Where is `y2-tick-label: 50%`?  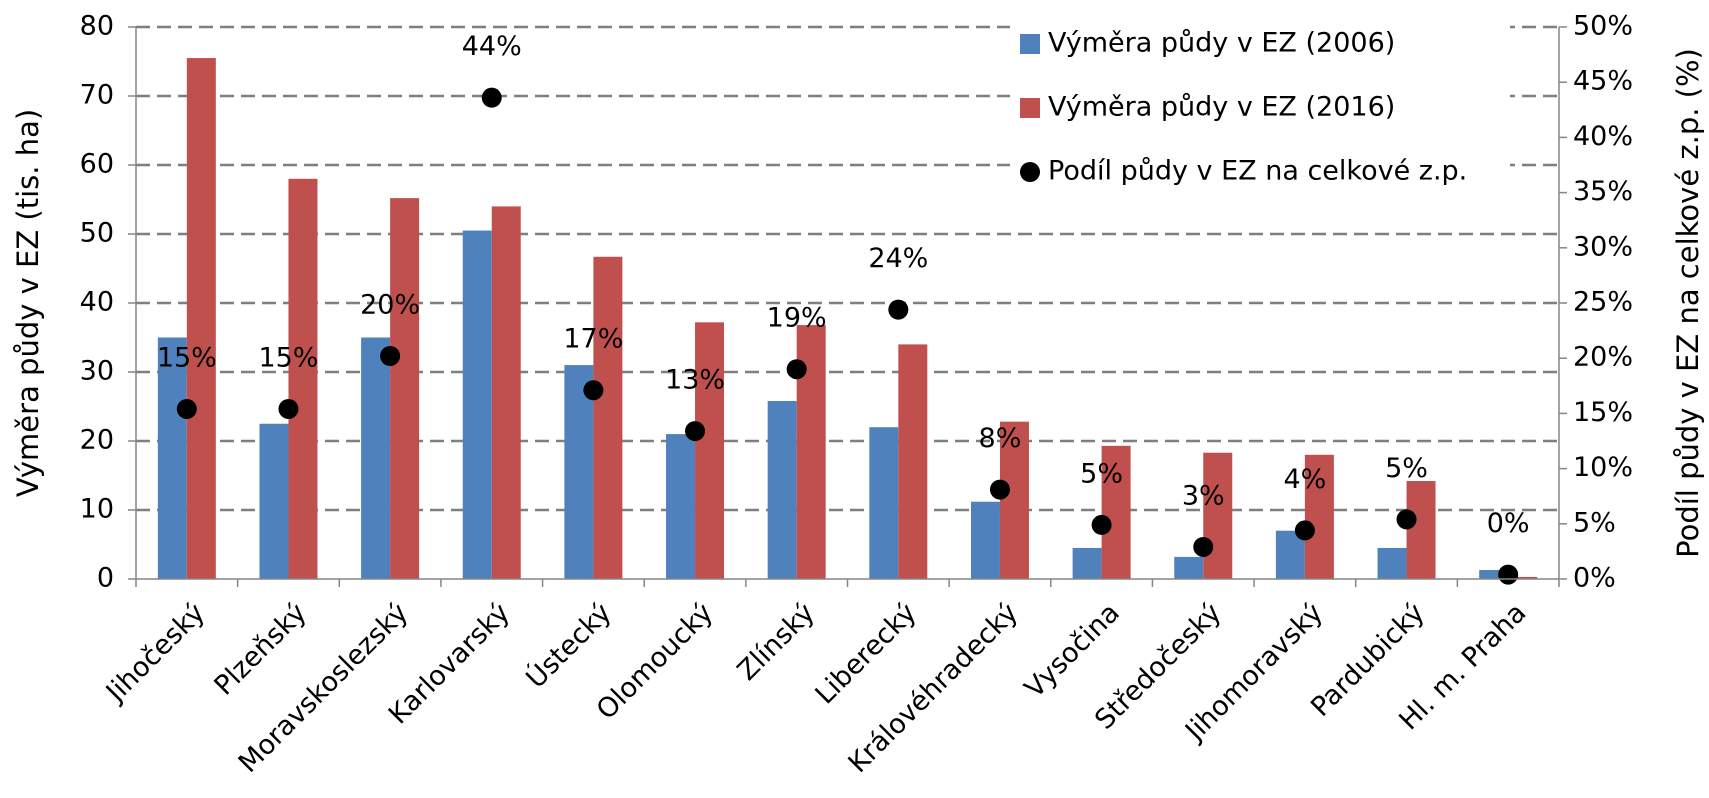 y2-tick-label: 50% is located at coordinates (1603, 26).